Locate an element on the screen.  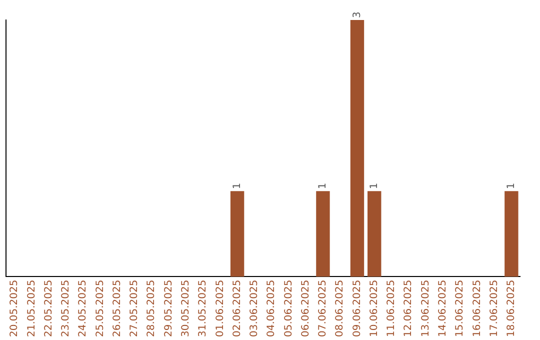
x-tick-label: 21.05.2025 is located at coordinates (32, 309).